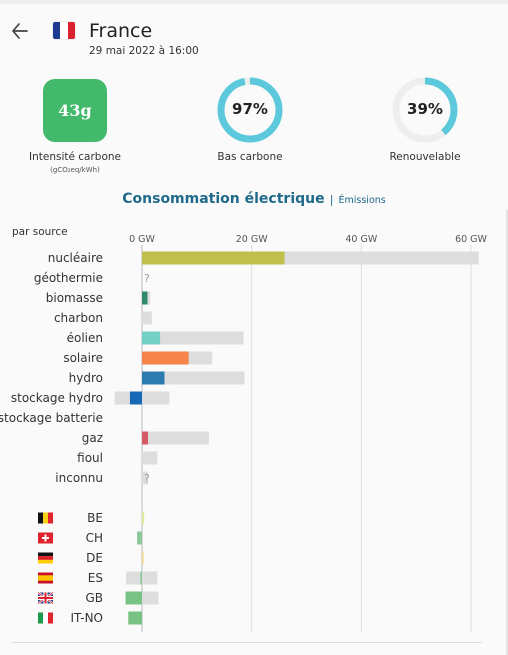 This screenshot has width=508, height=655. I want to click on switzerland-flag-icon, so click(45, 538).